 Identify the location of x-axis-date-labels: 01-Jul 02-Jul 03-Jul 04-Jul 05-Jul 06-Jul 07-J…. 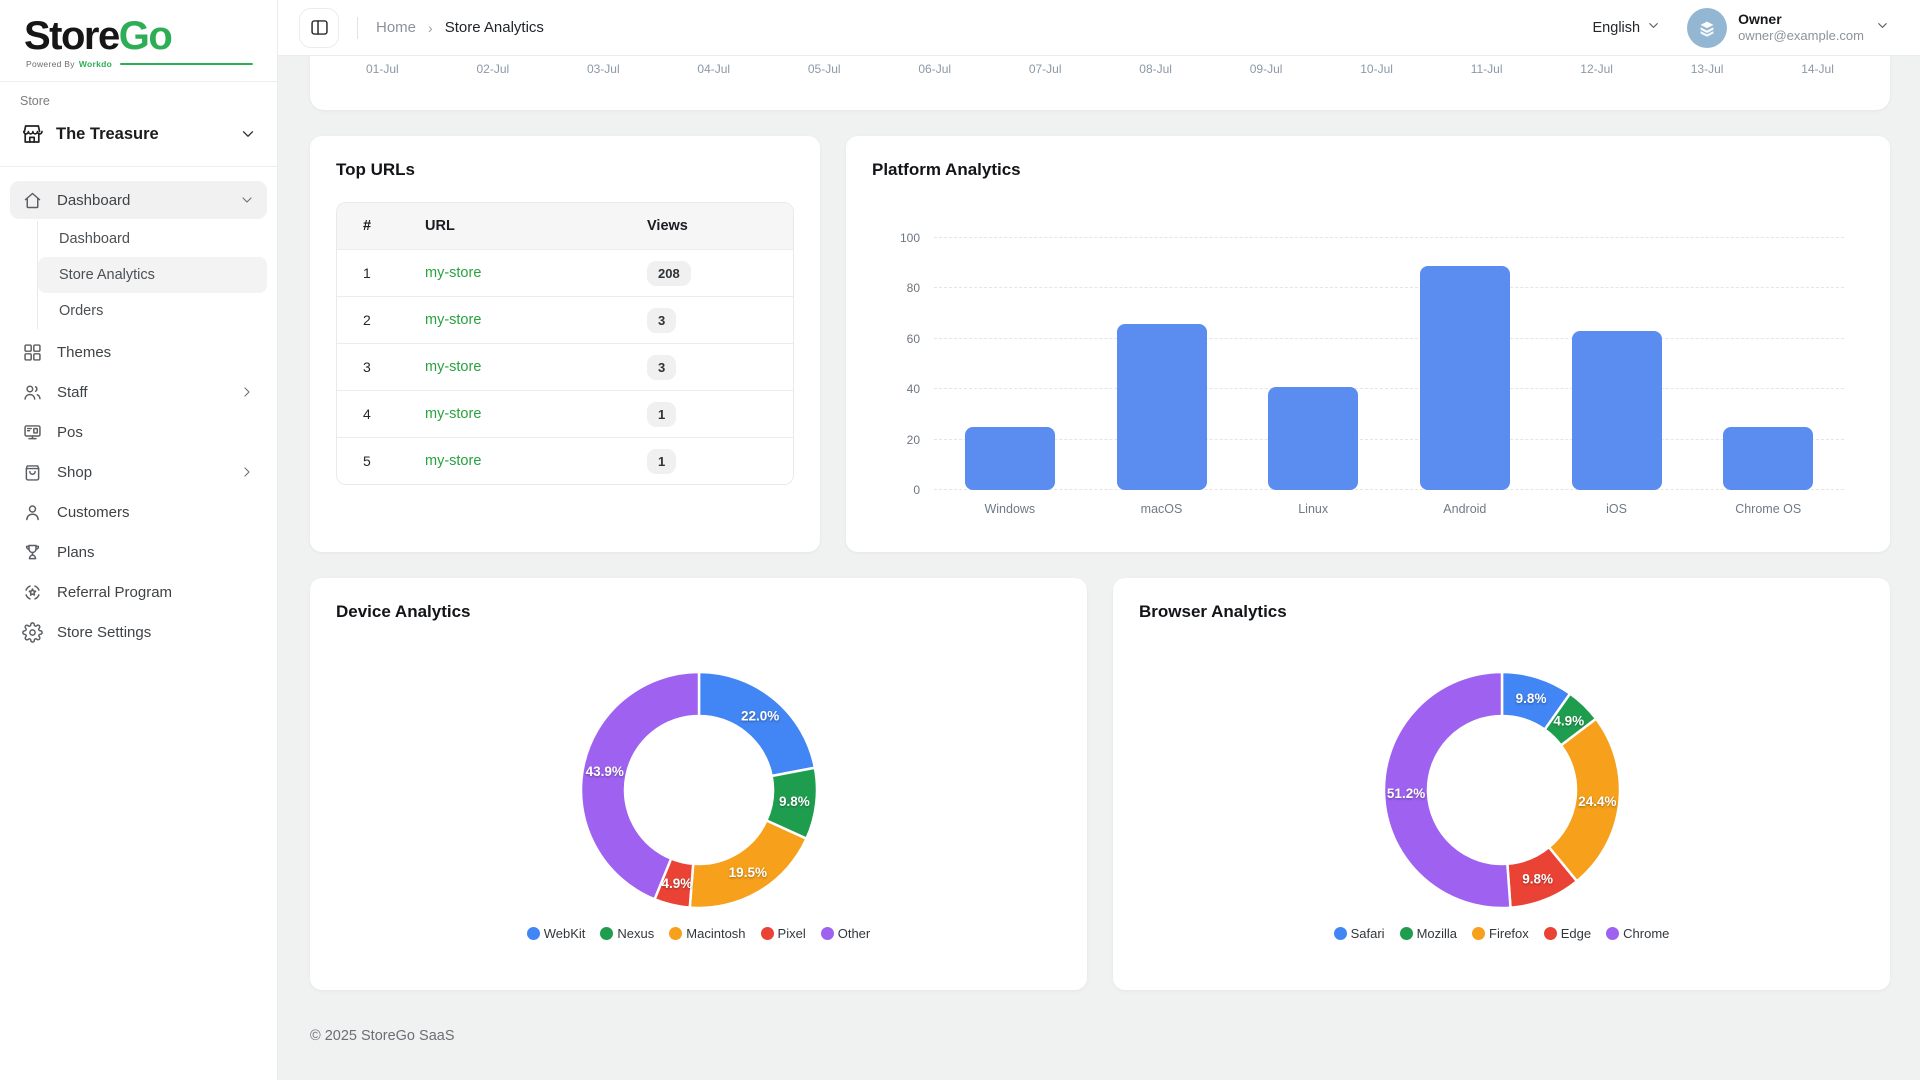
(1100, 69).